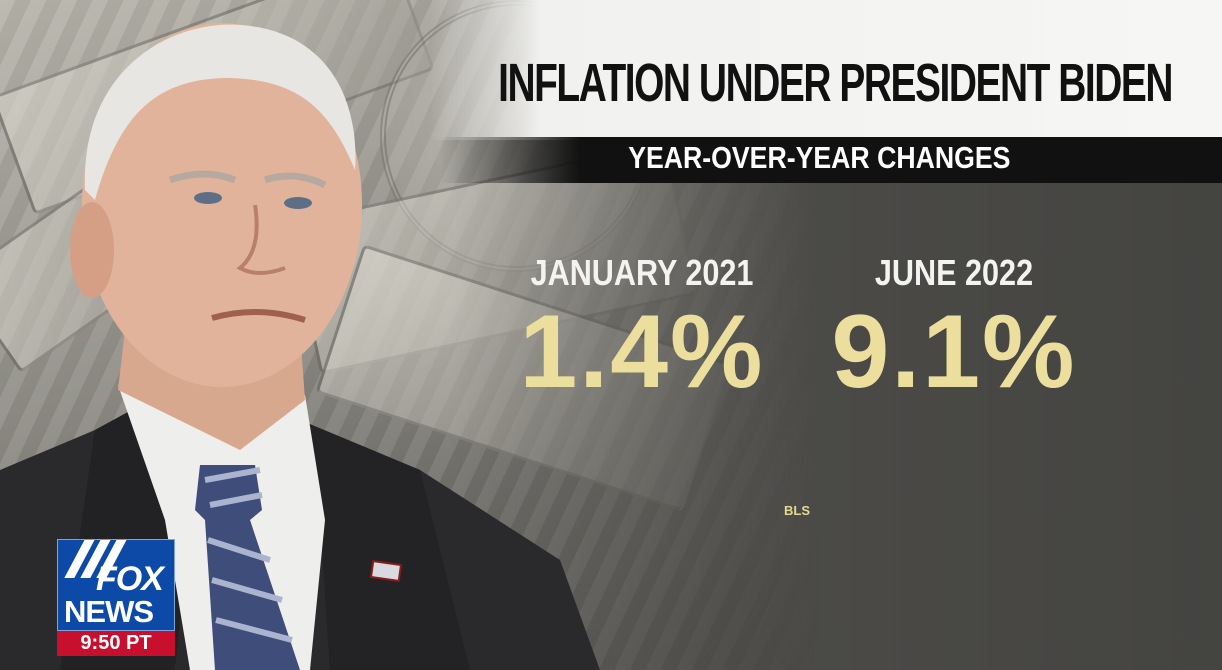 The image size is (1222, 670). I want to click on stat-january-2021: JANUARY 2021 1.4%, so click(642, 330).